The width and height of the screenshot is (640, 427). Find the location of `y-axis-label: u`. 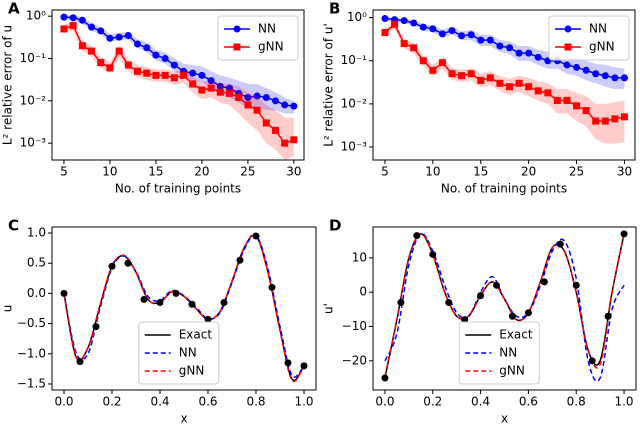

y-axis-label: u is located at coordinates (8, 309).